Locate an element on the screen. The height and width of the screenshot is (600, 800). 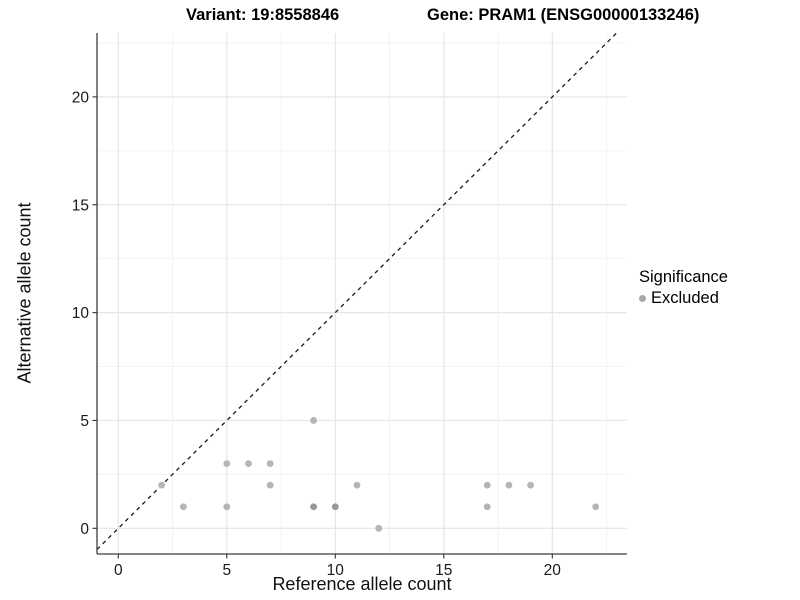
x-tick-label: 5 is located at coordinates (226, 570).